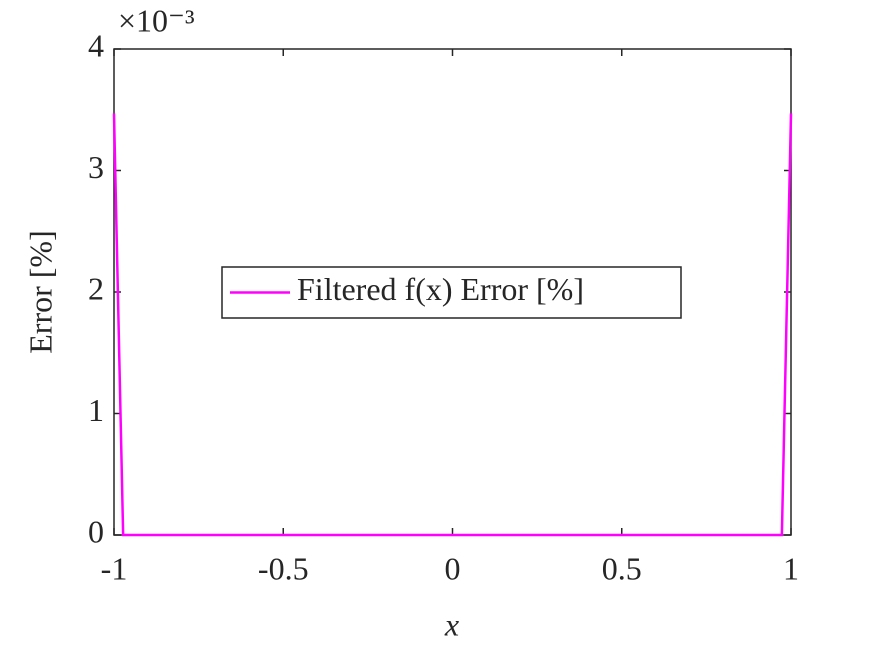 The image size is (875, 656). I want to click on y-tick-label: 4, so click(96, 45).